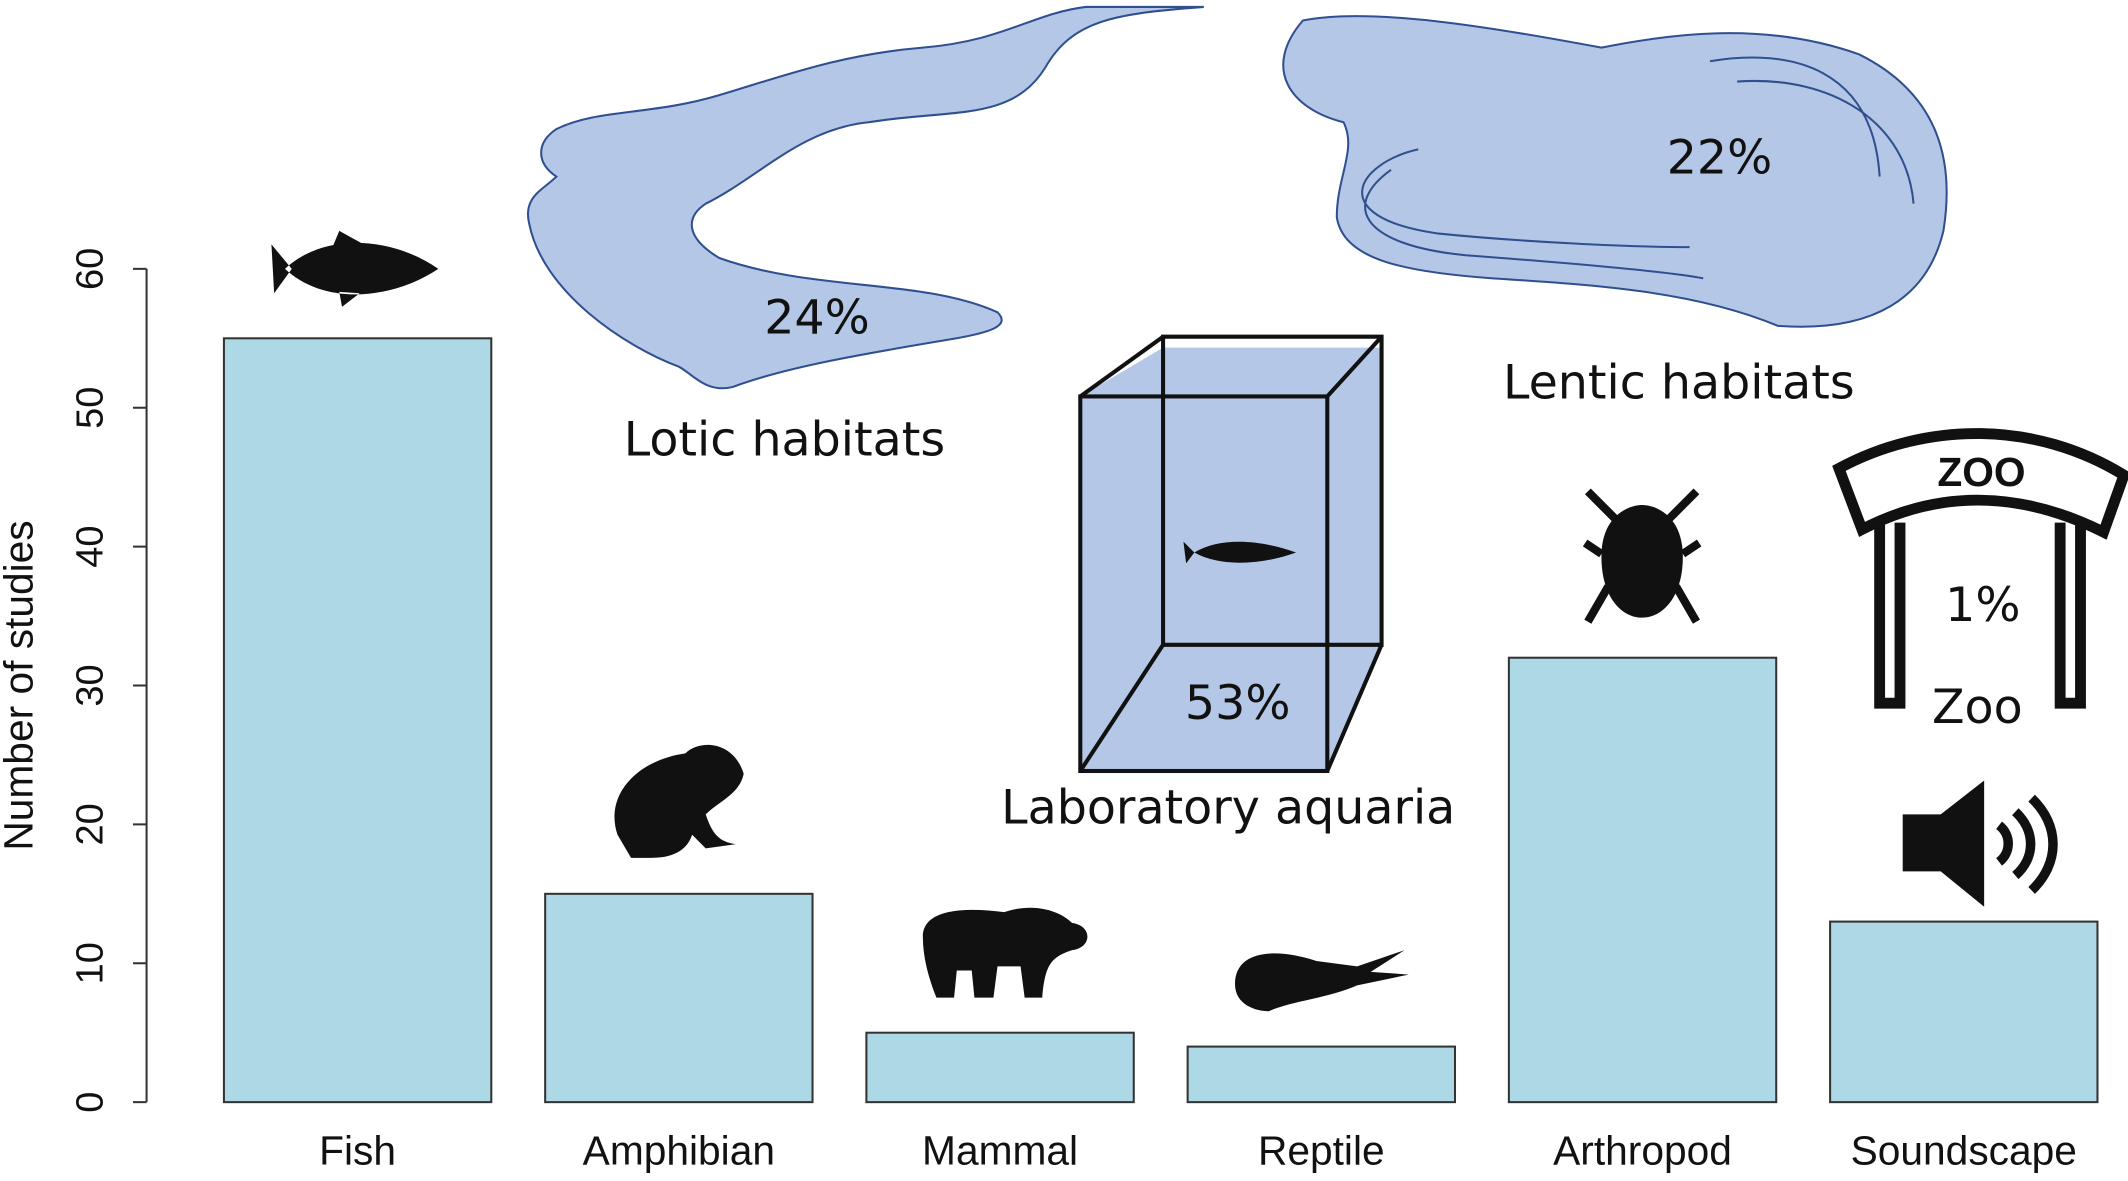 Image resolution: width=2128 pixels, height=1181 pixels. What do you see at coordinates (1943, 843) in the screenshot?
I see `speaker-icon` at bounding box center [1943, 843].